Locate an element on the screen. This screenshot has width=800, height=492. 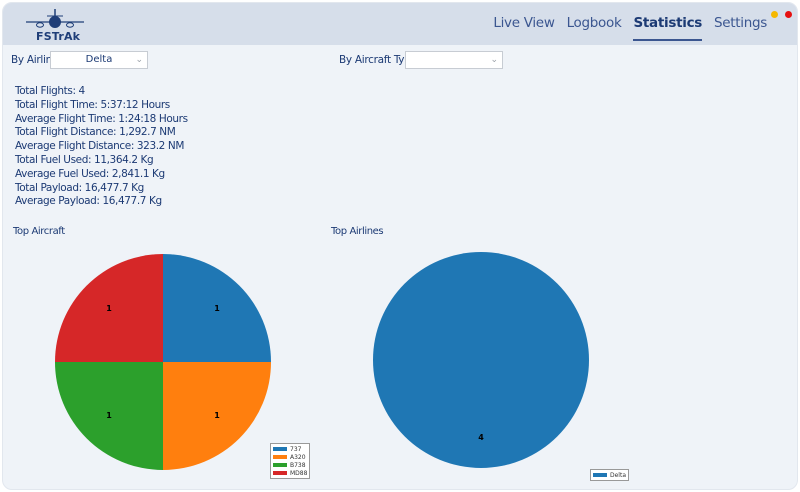
pie-slice-delta is located at coordinates (481, 360).